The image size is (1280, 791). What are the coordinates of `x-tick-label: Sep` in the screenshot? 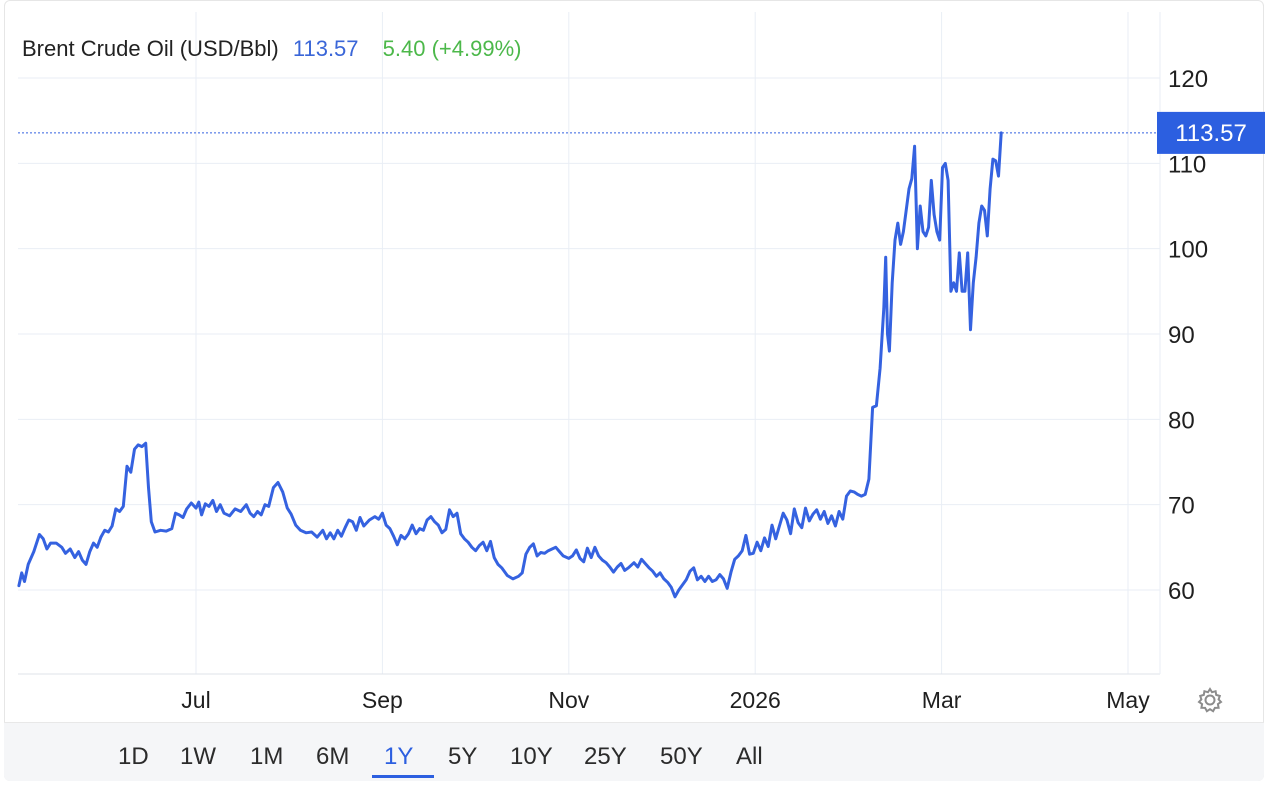 It's located at (382, 700).